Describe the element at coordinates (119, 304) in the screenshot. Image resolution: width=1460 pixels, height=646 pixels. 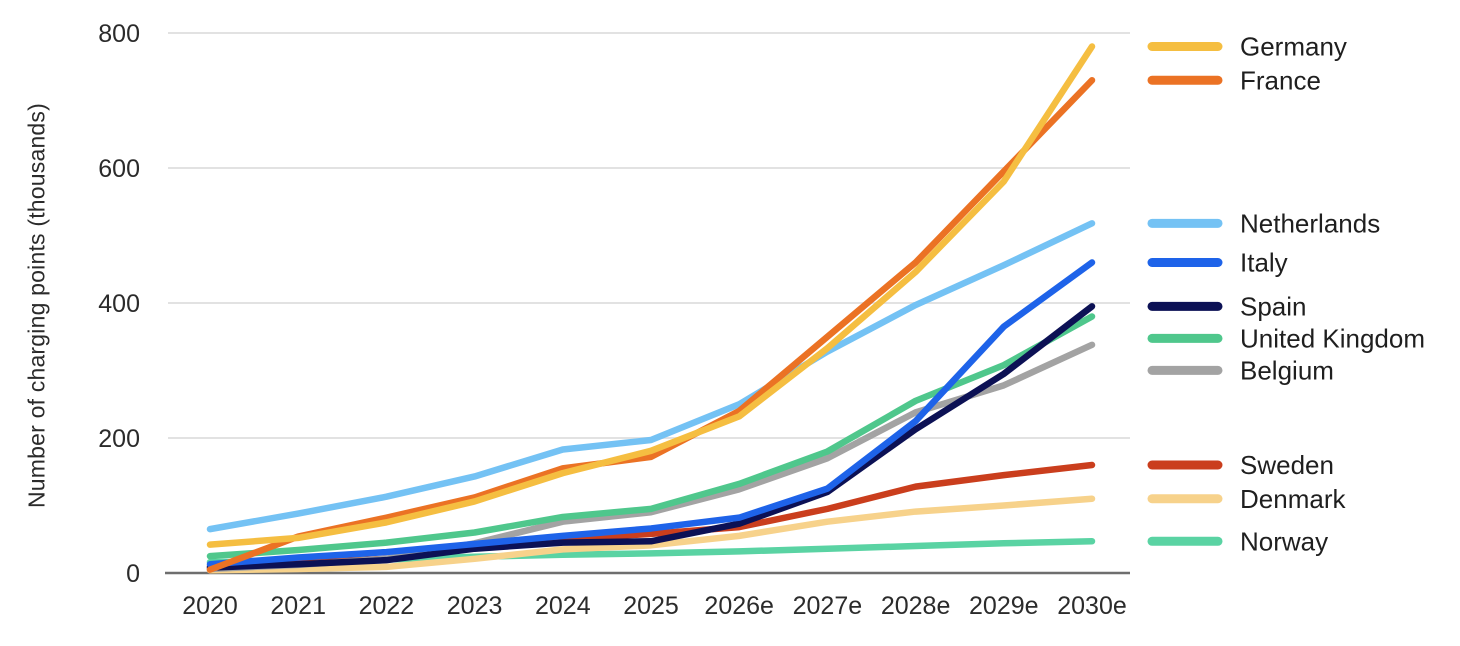
I see `y-tick-label: 400` at that location.